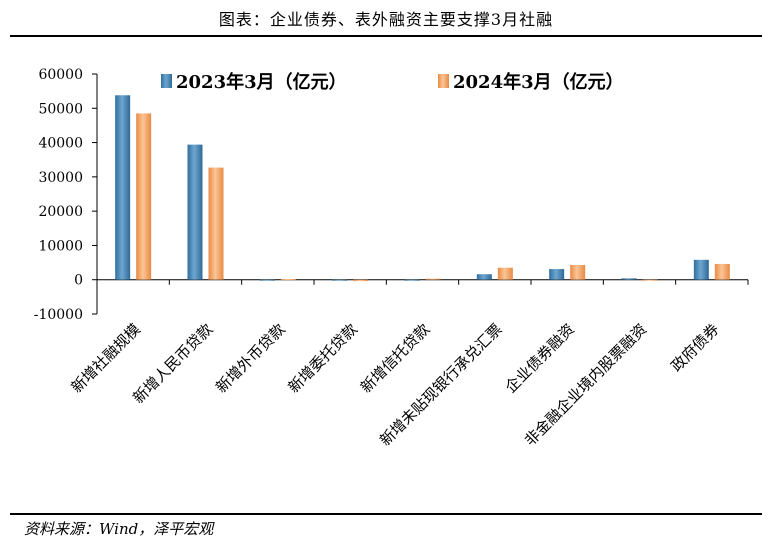 The image size is (772, 552). Describe the element at coordinates (60, 212) in the screenshot. I see `y-tick-label: 20000` at that location.